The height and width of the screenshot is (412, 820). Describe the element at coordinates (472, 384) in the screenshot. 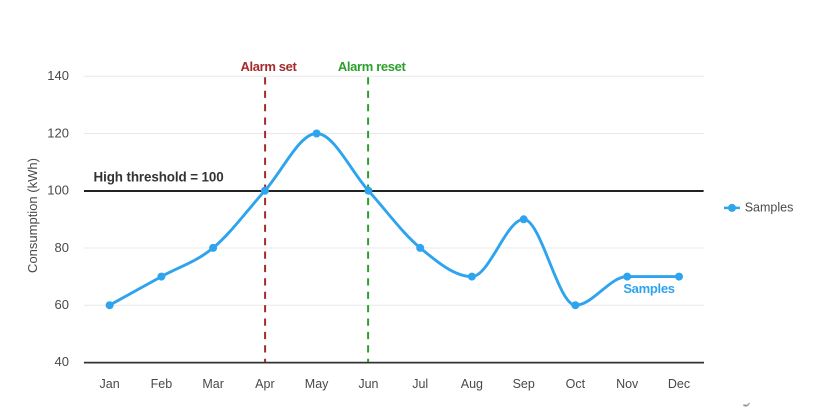

I see `svg-text: Aug` at that location.